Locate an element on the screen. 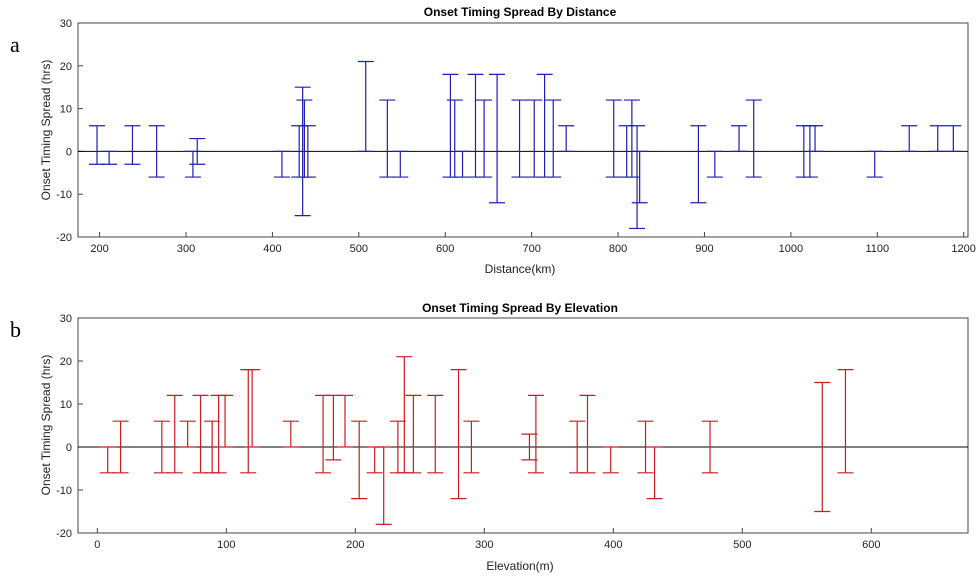  panel-a-x-tick-label: 300 is located at coordinates (186, 249).